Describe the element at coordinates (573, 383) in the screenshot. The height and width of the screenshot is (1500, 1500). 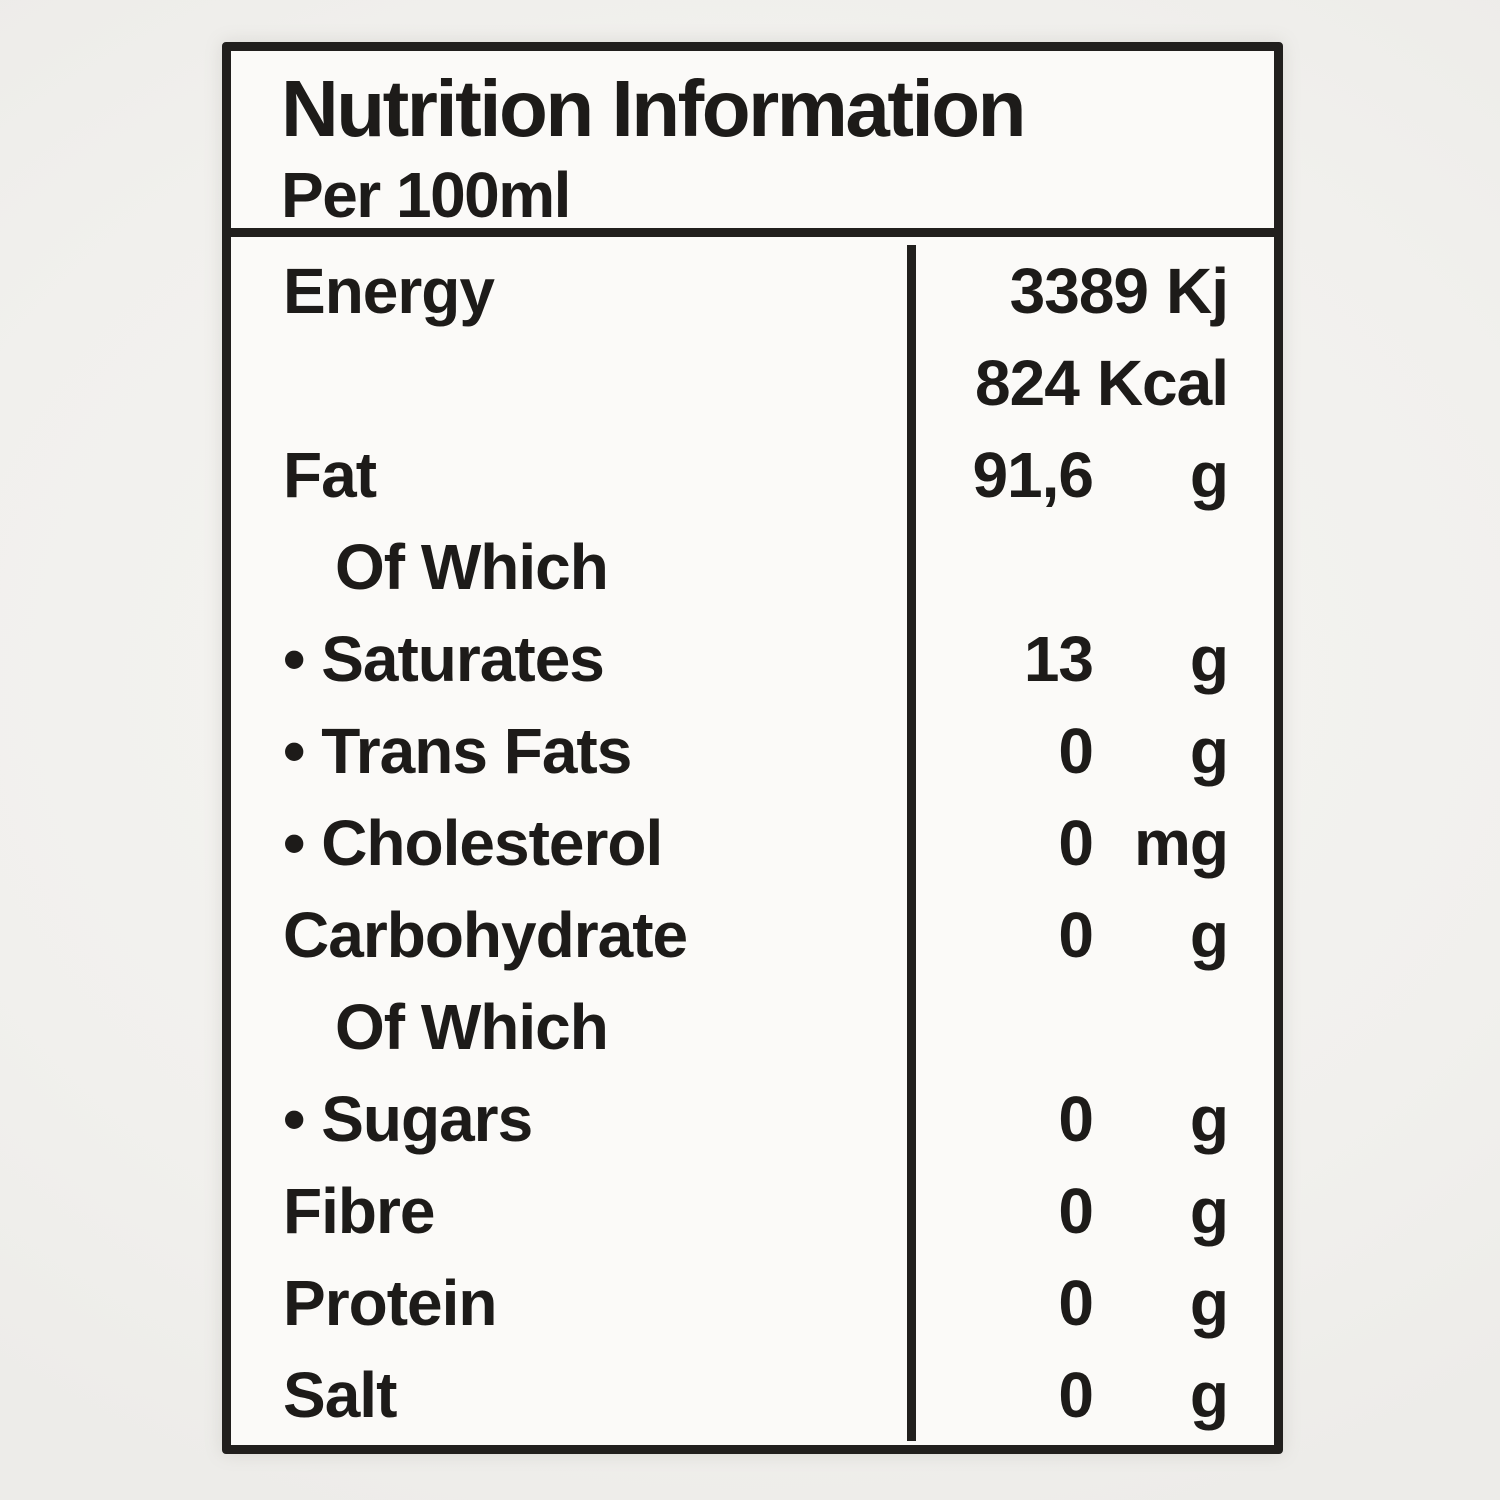
I see `row-label` at that location.